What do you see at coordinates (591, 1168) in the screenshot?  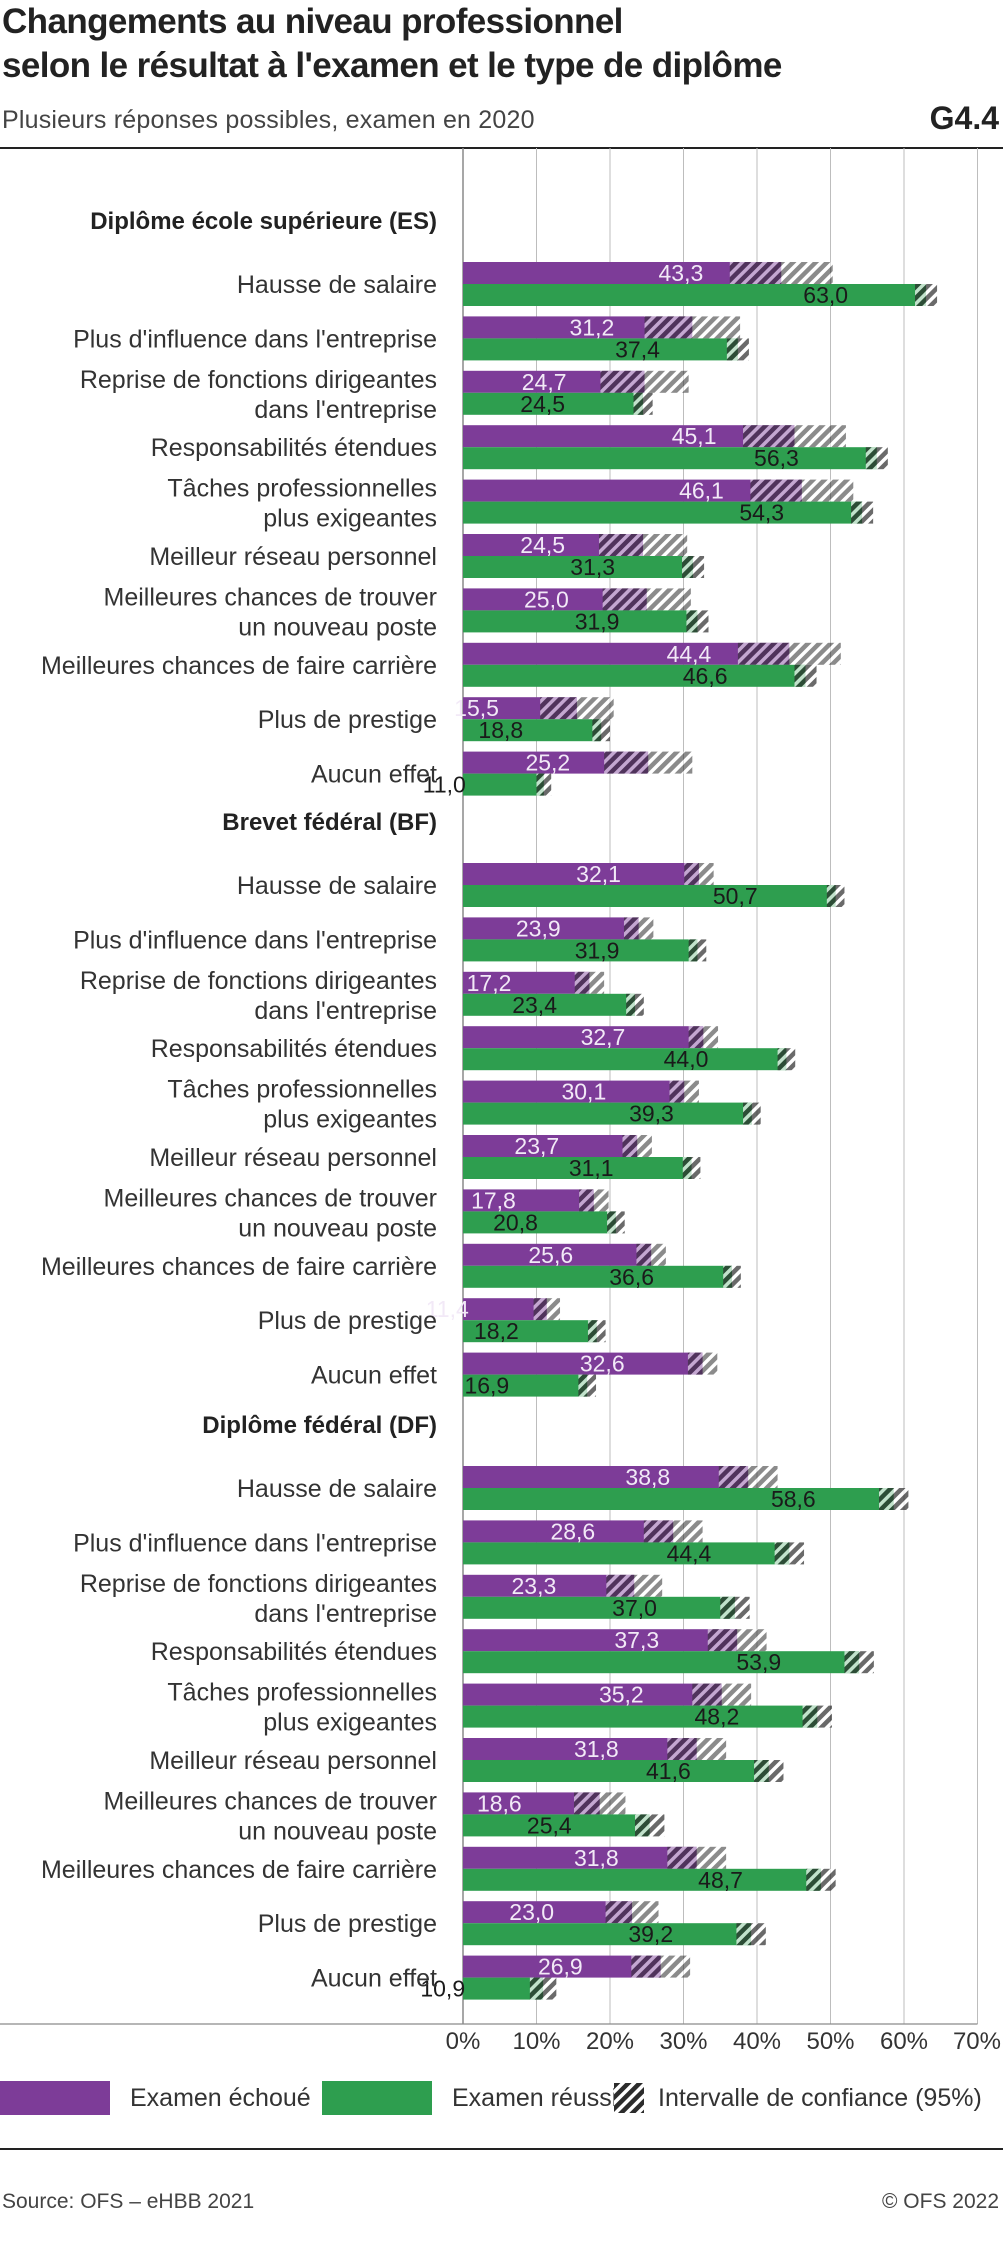 I see `value-label-passed: 31,1` at bounding box center [591, 1168].